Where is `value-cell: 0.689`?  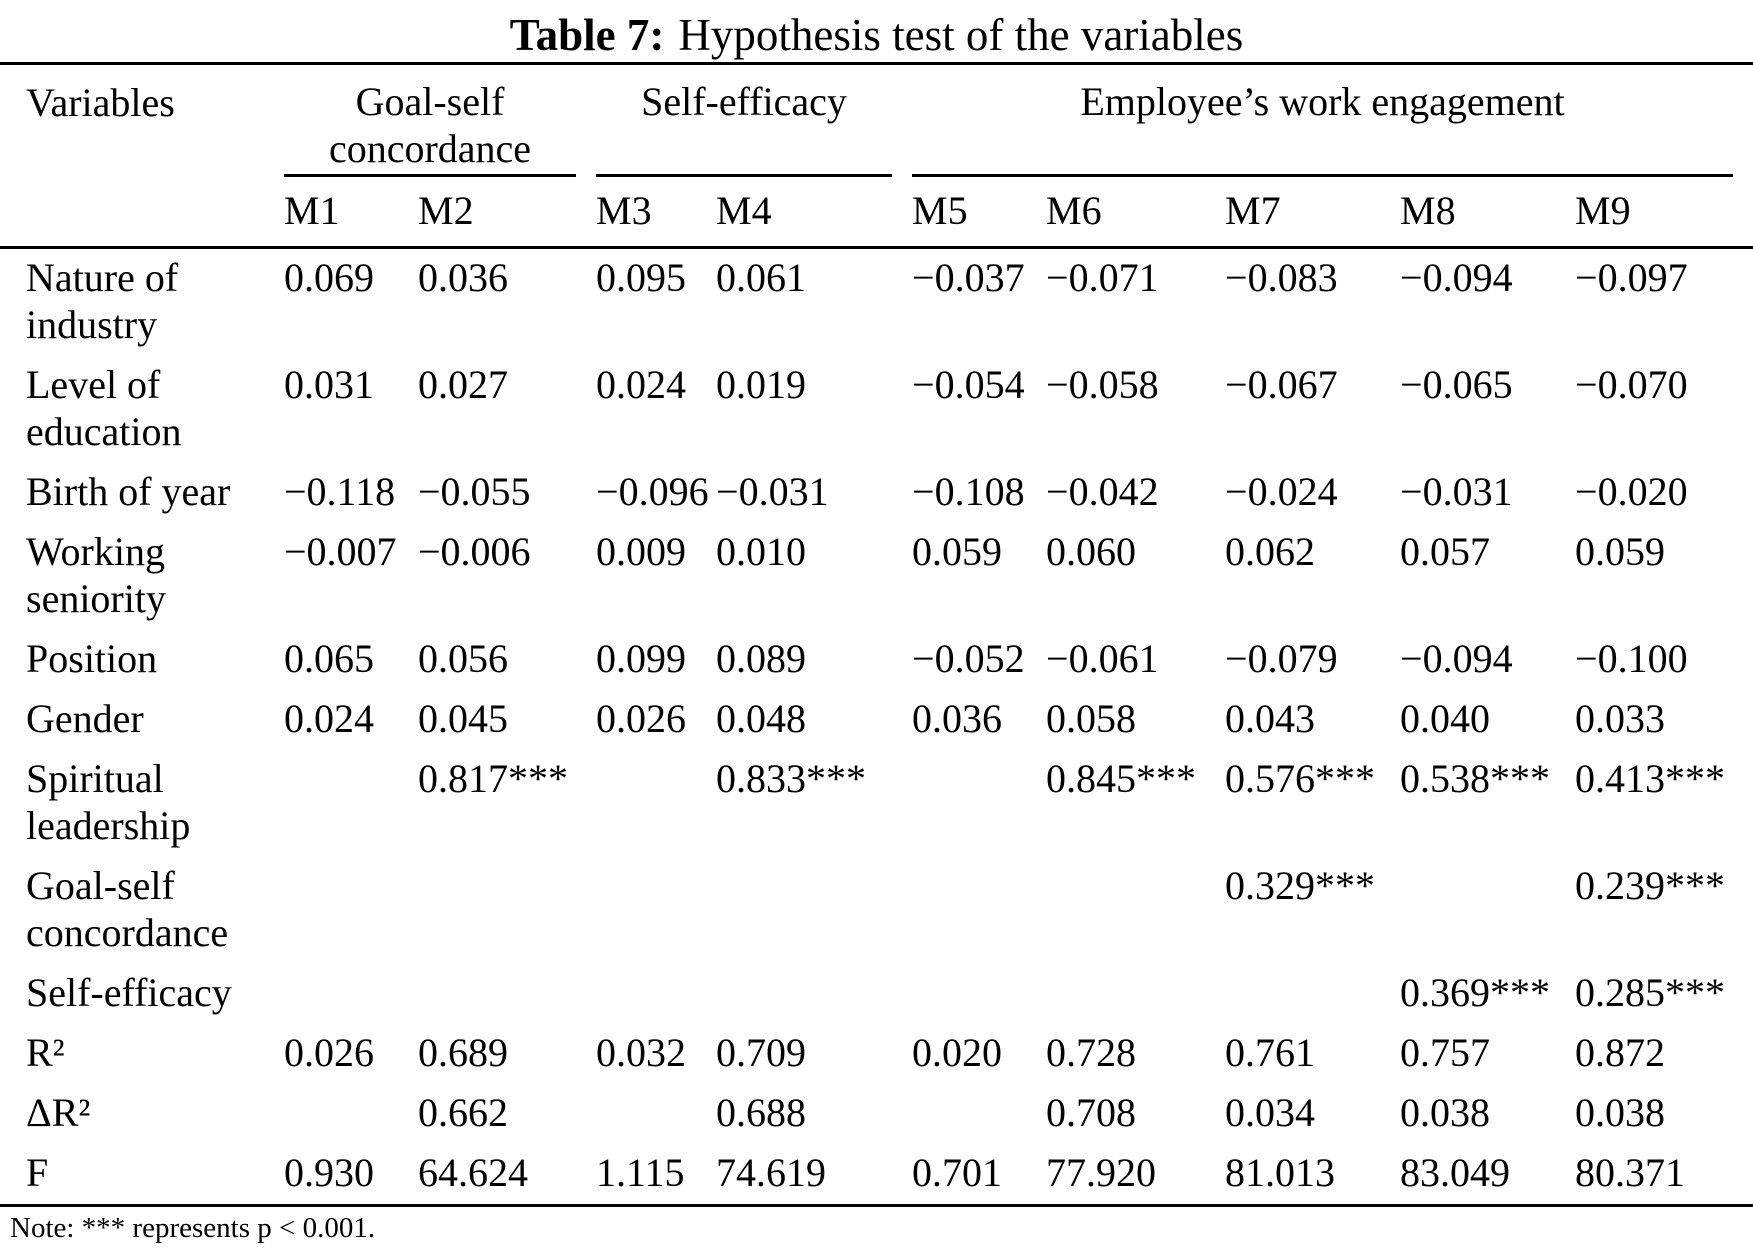
value-cell: 0.689 is located at coordinates (463, 1052).